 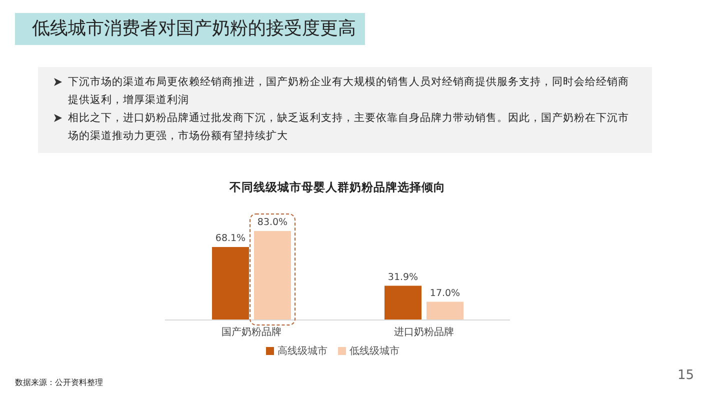 What do you see at coordinates (303, 351) in the screenshot?
I see `legend-label: 高线级城市` at bounding box center [303, 351].